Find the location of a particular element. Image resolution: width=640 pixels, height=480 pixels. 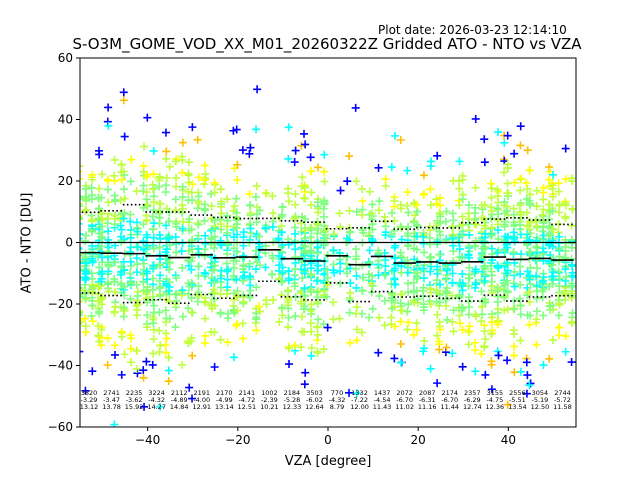

bin-label-stddevs: 13.78 is located at coordinates (111, 407).